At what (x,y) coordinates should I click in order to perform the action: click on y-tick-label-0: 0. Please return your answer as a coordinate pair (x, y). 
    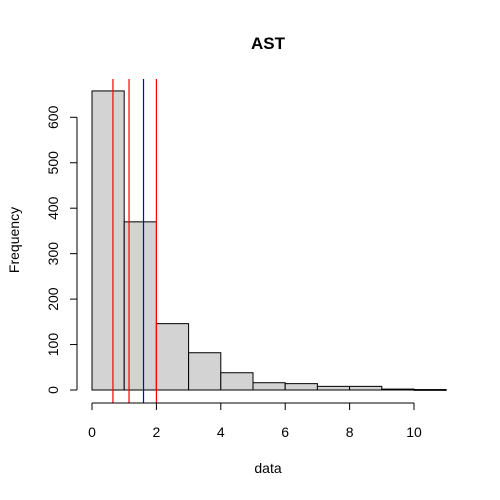
    Looking at the image, I should click on (53, 390).